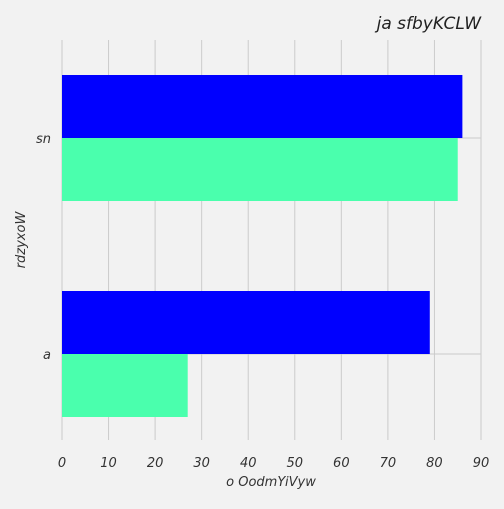 The image size is (504, 509). What do you see at coordinates (434, 463) in the screenshot?
I see `x-tick-label: 80` at bounding box center [434, 463].